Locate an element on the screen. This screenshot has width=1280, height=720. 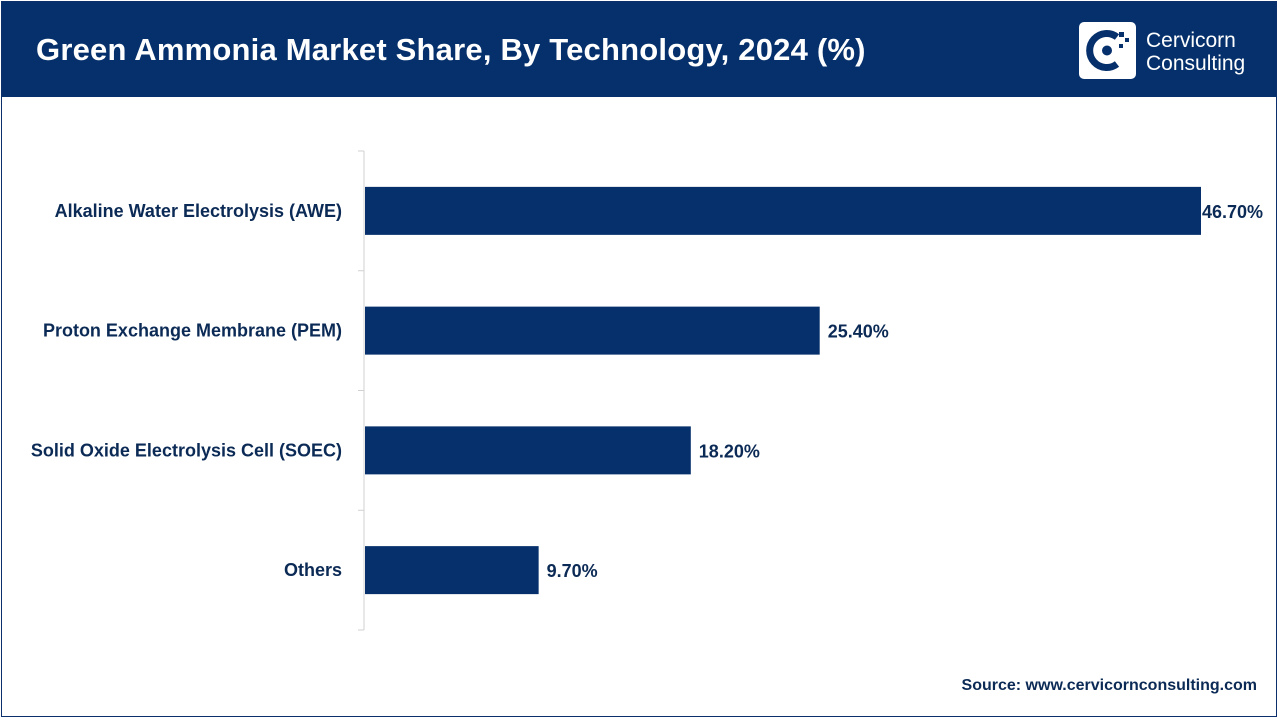
data-label: 18.20% is located at coordinates (729, 451).